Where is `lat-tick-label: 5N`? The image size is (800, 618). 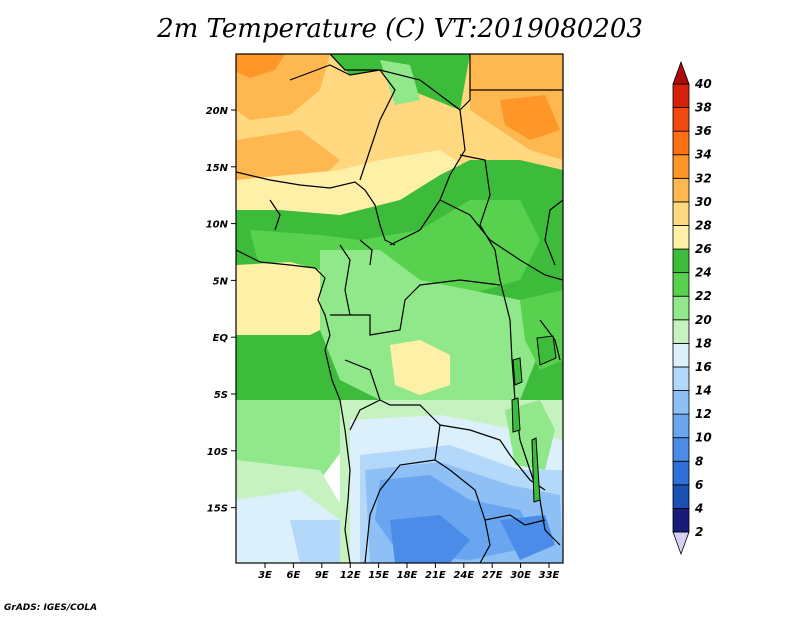
lat-tick-label: 5N is located at coordinates (221, 281).